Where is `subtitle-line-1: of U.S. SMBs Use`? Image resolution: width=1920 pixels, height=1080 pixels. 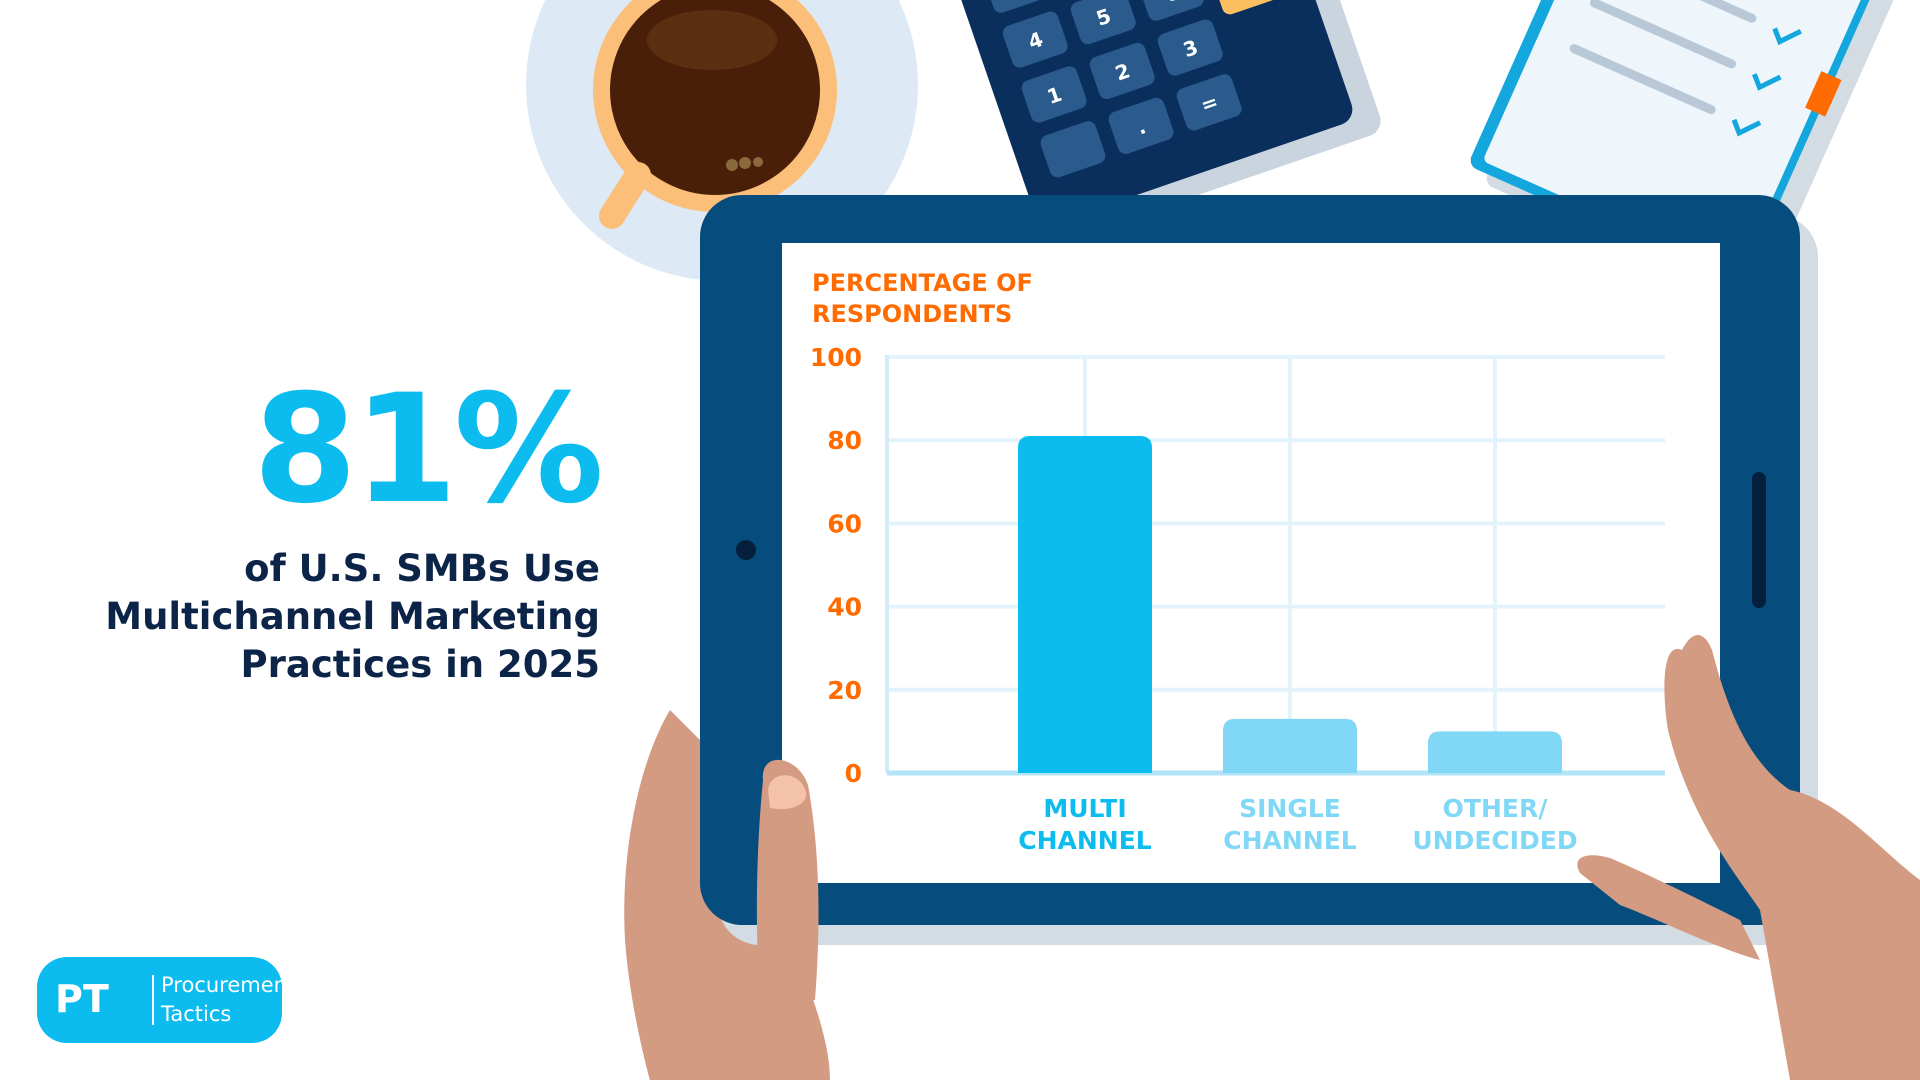 subtitle-line-1: of U.S. SMBs Use is located at coordinates (422, 568).